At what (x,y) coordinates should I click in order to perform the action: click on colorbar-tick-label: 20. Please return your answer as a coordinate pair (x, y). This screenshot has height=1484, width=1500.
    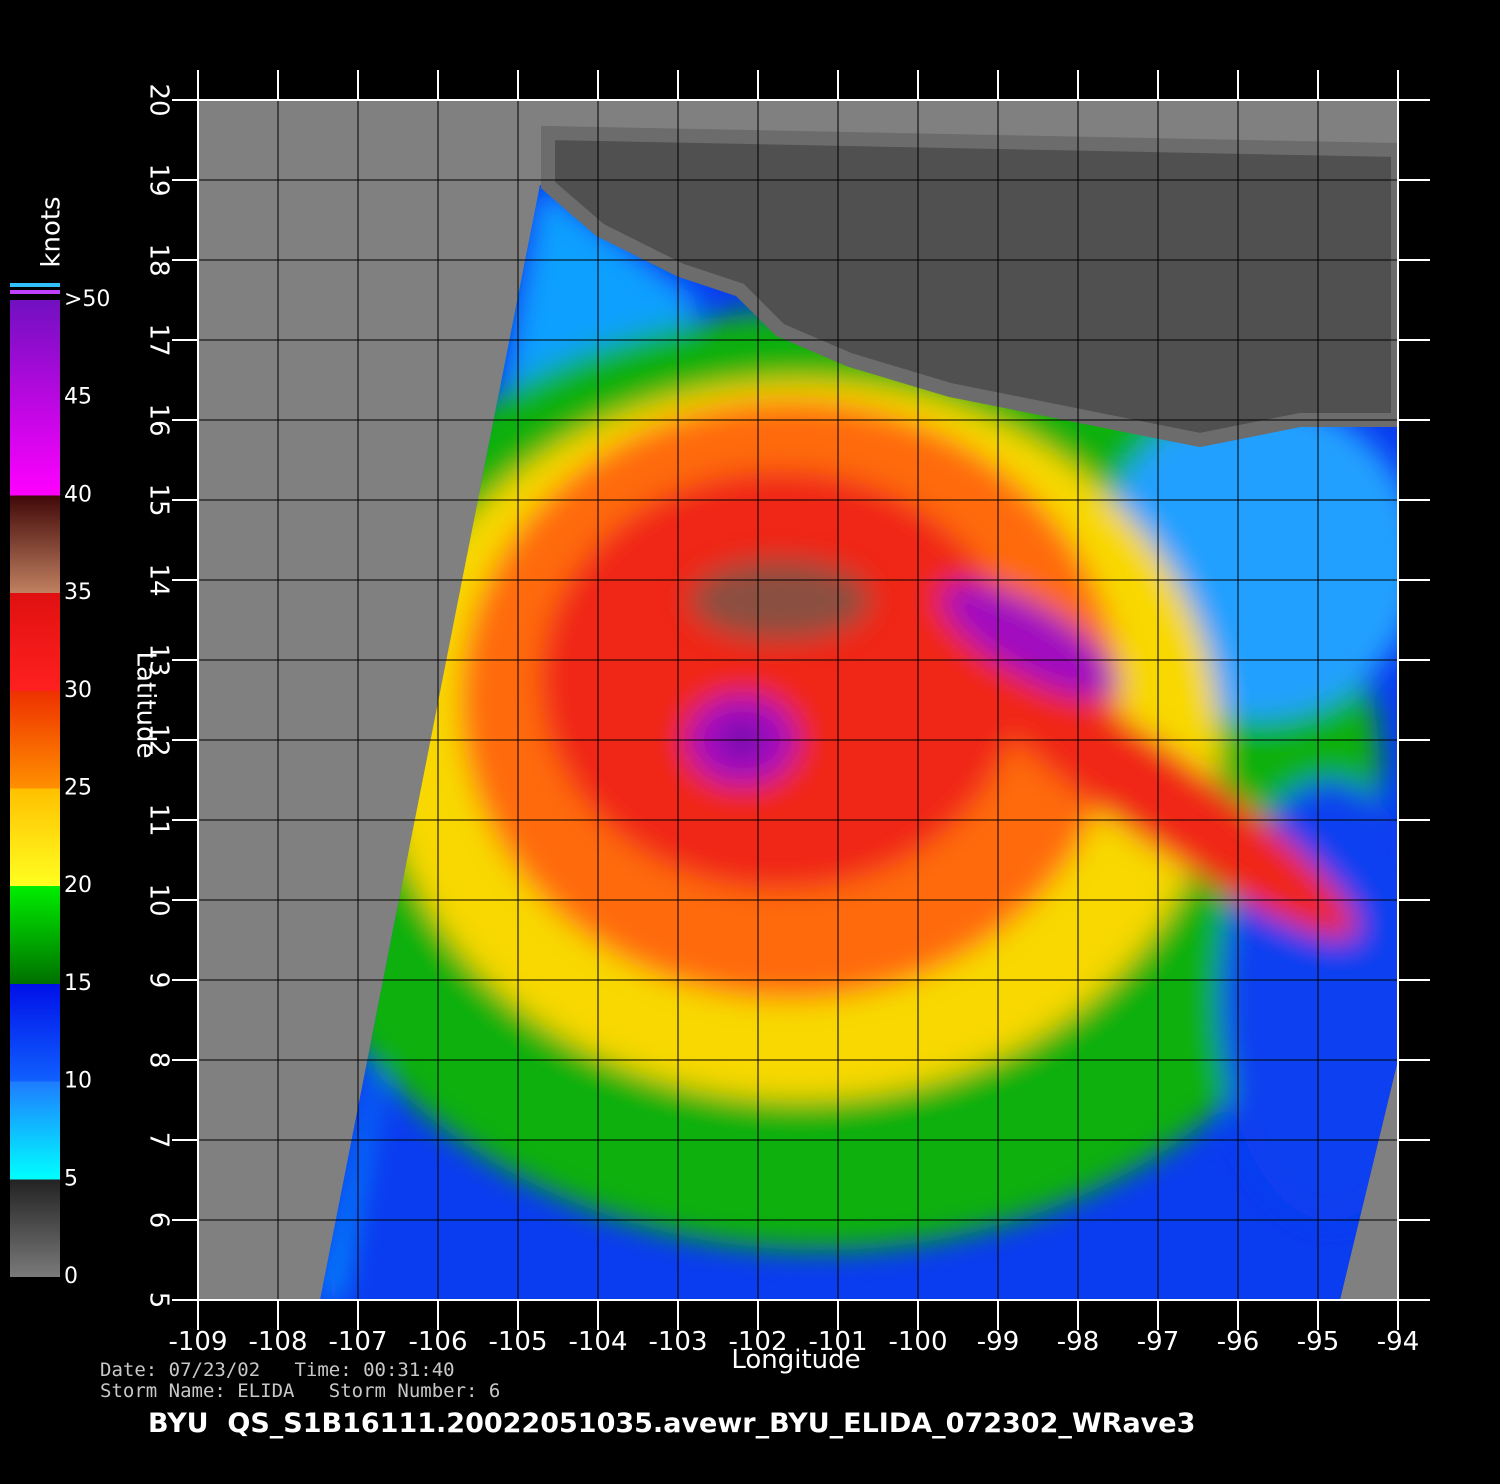
    Looking at the image, I should click on (78, 885).